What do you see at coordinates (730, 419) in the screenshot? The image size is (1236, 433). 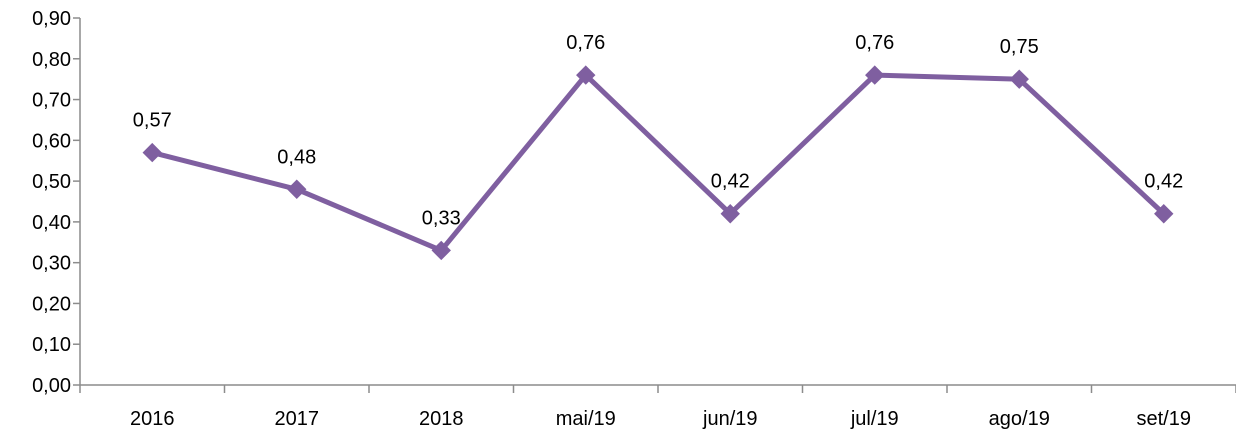 I see `x-tick-label: jun/19` at bounding box center [730, 419].